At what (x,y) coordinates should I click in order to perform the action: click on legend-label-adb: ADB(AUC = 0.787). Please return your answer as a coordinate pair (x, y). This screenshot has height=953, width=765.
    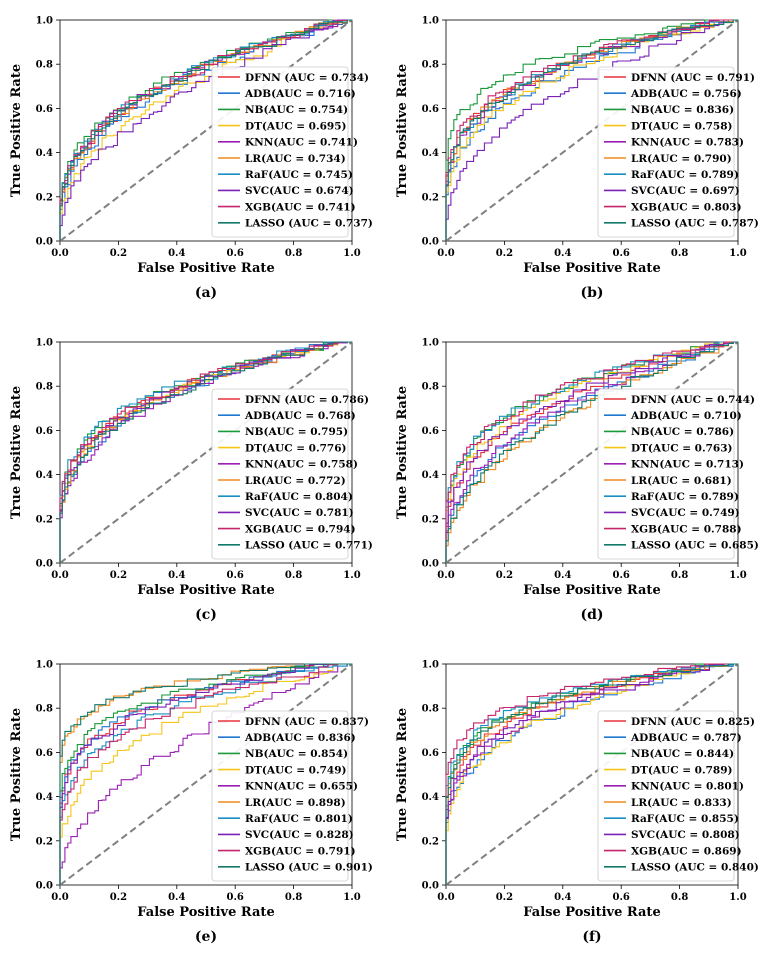
    Looking at the image, I should click on (686, 738).